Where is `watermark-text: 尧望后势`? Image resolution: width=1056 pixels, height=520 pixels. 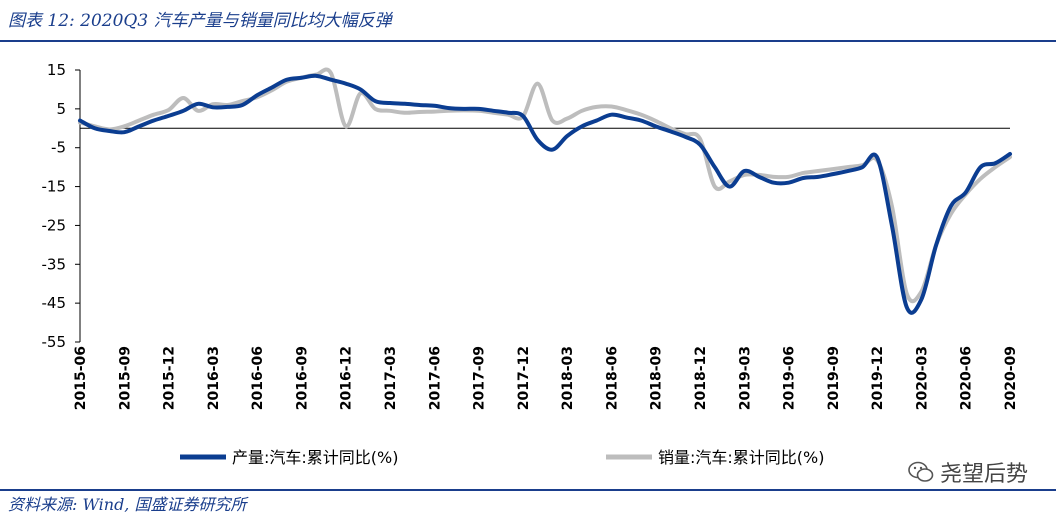 watermark-text: 尧望后势 is located at coordinates (983, 474).